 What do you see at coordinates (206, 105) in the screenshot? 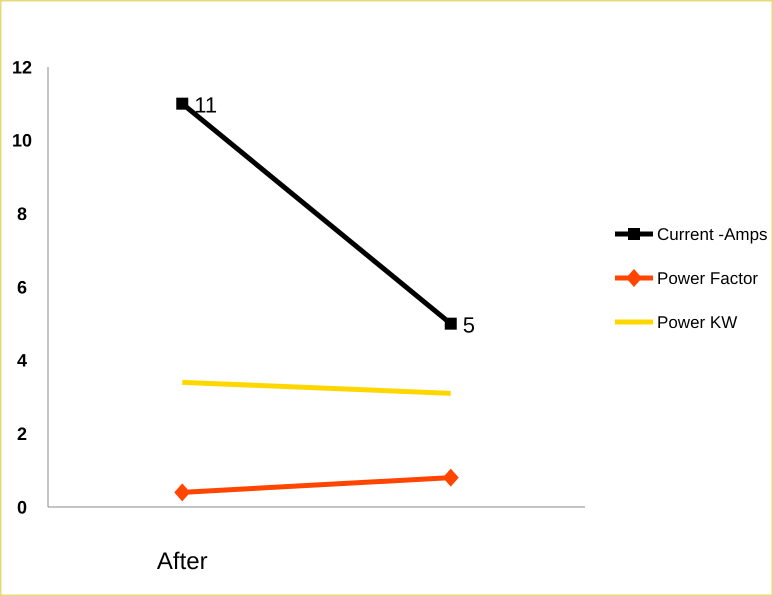
I see `data-label: 11` at bounding box center [206, 105].